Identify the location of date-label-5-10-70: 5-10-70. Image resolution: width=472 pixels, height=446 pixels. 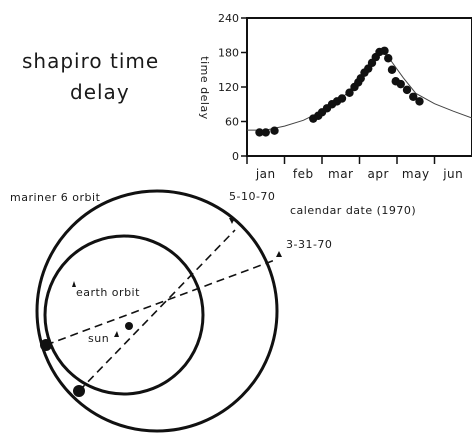
(252, 196).